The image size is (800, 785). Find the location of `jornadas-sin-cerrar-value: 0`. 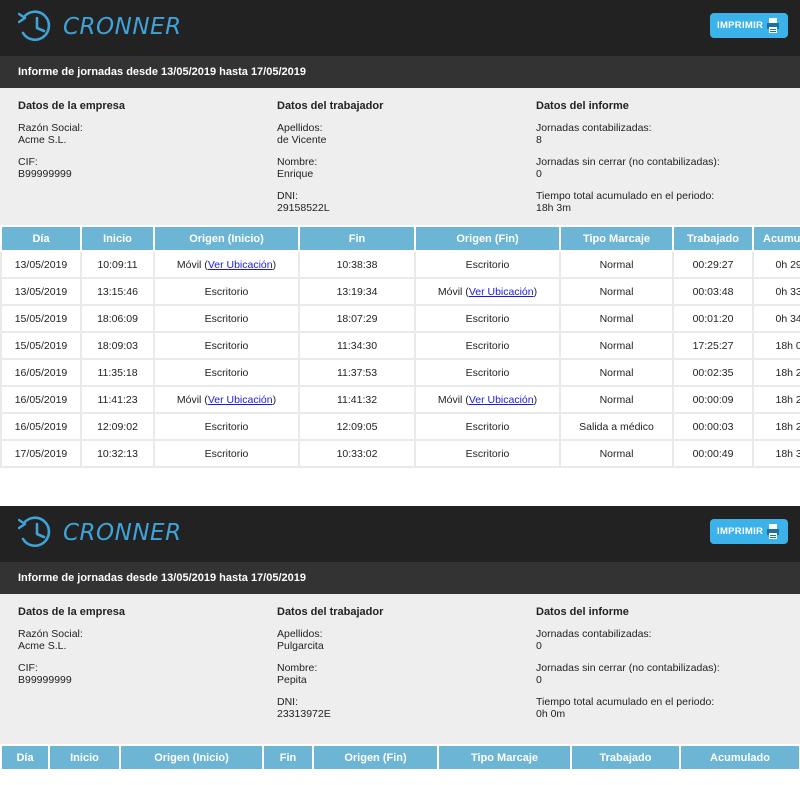

jornadas-sin-cerrar-value: 0 is located at coordinates (539, 680).